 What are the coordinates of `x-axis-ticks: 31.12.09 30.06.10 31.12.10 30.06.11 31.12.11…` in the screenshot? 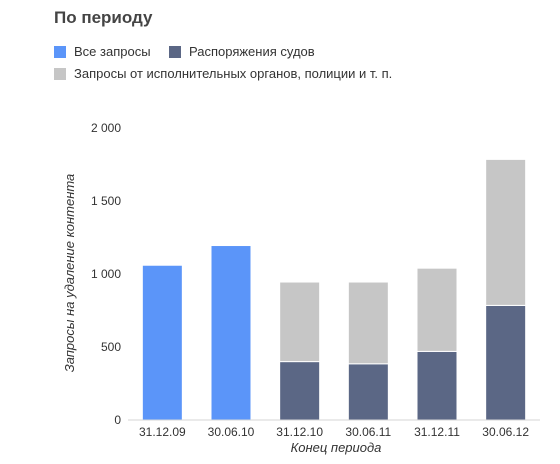 It's located at (334, 432).